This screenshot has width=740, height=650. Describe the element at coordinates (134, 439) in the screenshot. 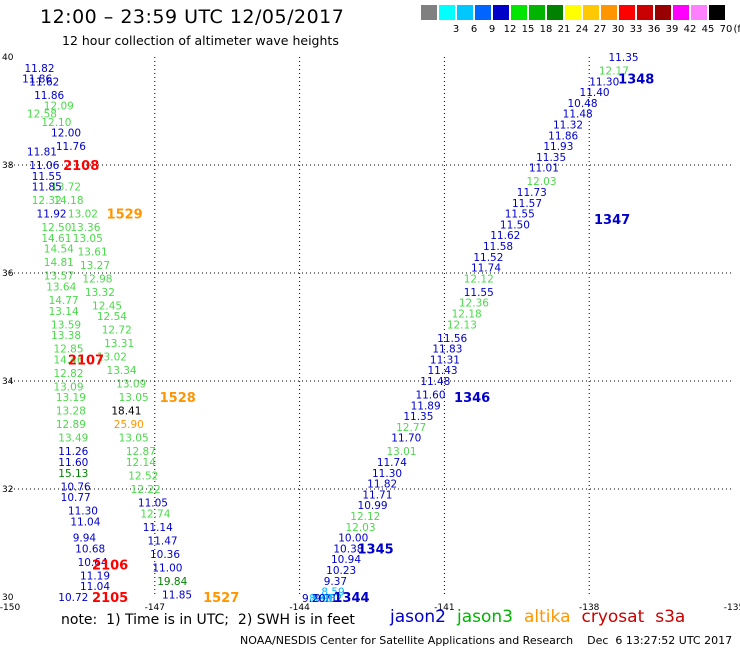

I see `wave-height-value: 13.05` at that location.